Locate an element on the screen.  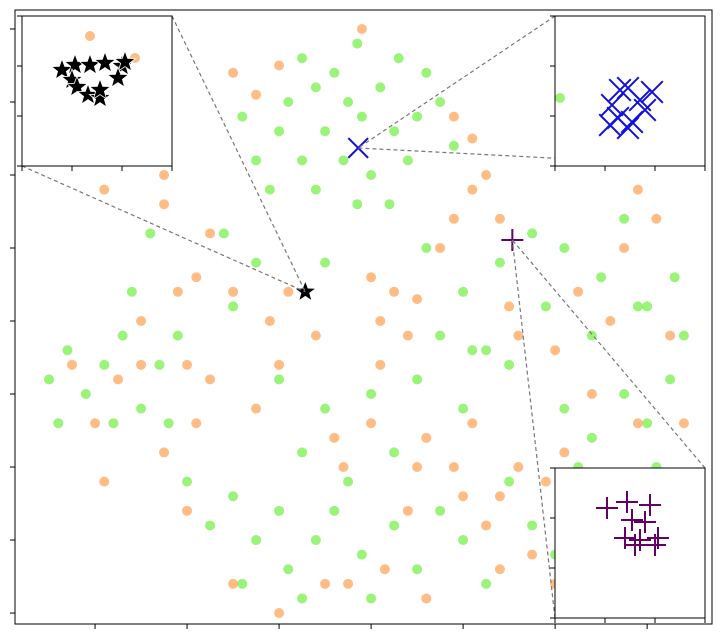
inset is located at coordinates (95, 93).